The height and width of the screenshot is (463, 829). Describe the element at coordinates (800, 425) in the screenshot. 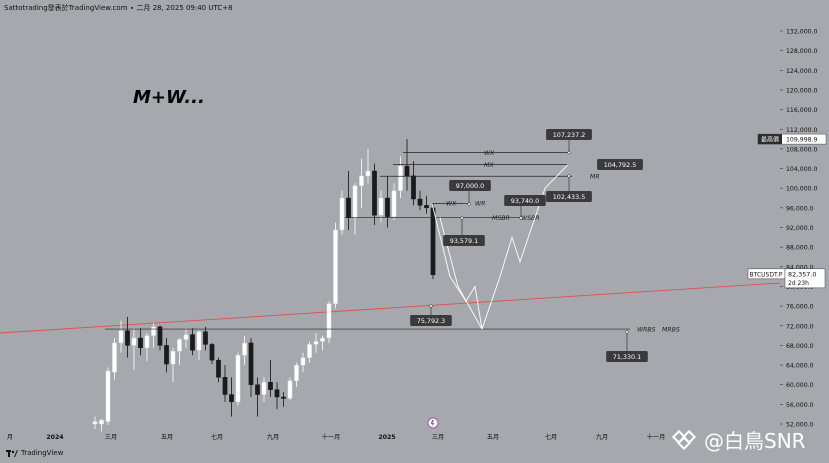

I see `y-tick-label: 52,000.0` at that location.